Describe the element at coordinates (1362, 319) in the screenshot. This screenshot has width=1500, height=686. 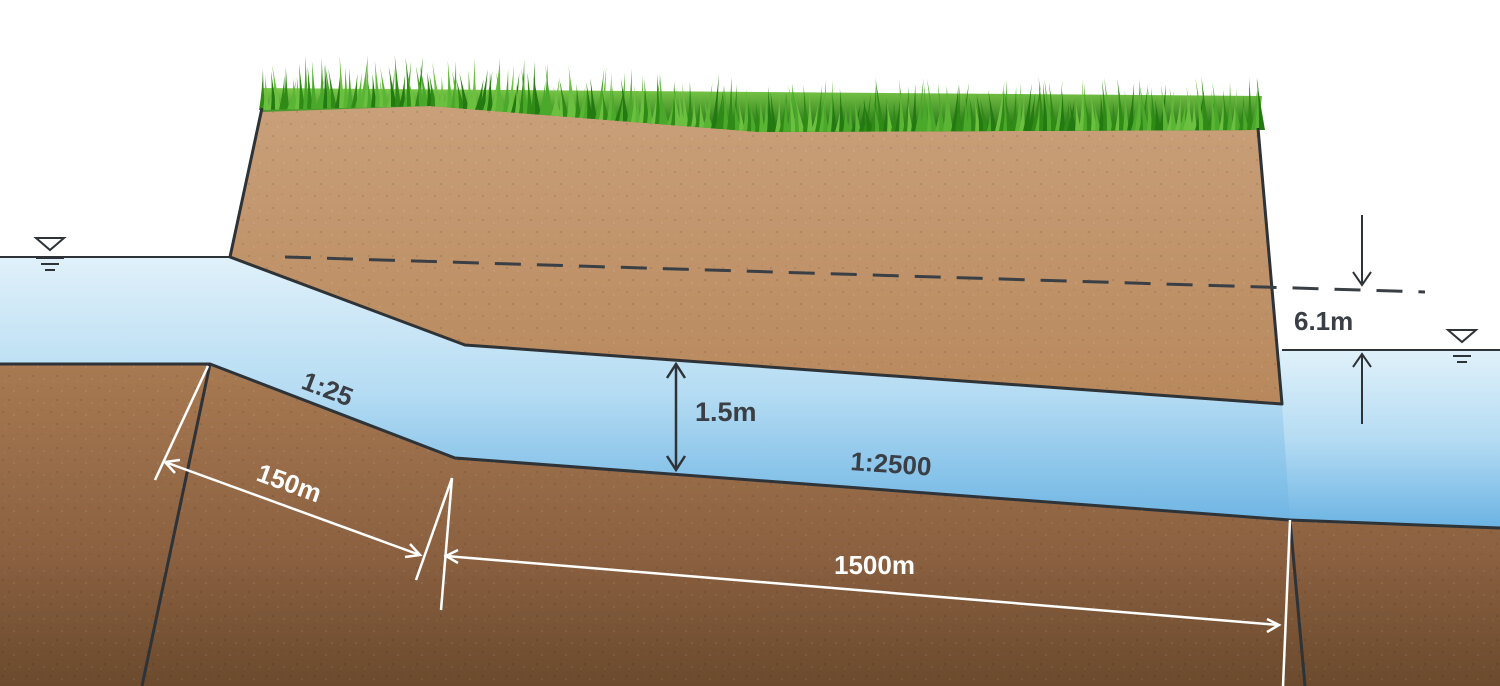
I see `height-difference-arrows` at that location.